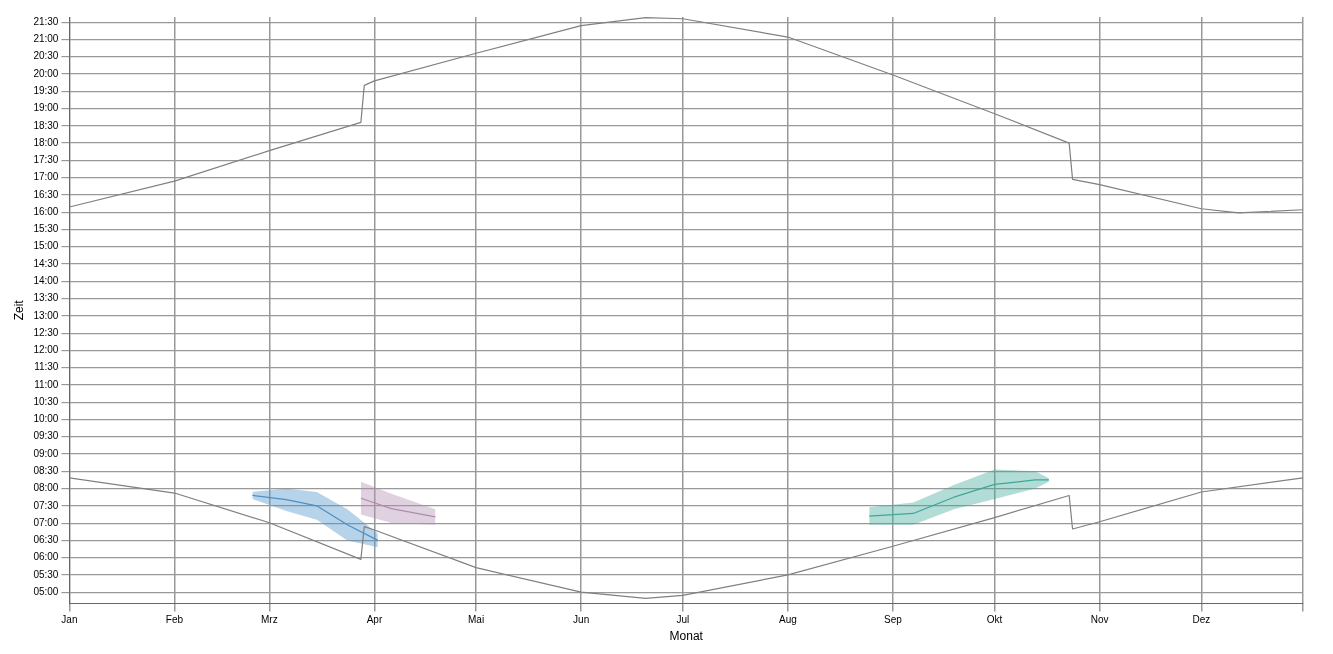  What do you see at coordinates (46, 125) in the screenshot?
I see `y-tick-label: 18:30` at bounding box center [46, 125].